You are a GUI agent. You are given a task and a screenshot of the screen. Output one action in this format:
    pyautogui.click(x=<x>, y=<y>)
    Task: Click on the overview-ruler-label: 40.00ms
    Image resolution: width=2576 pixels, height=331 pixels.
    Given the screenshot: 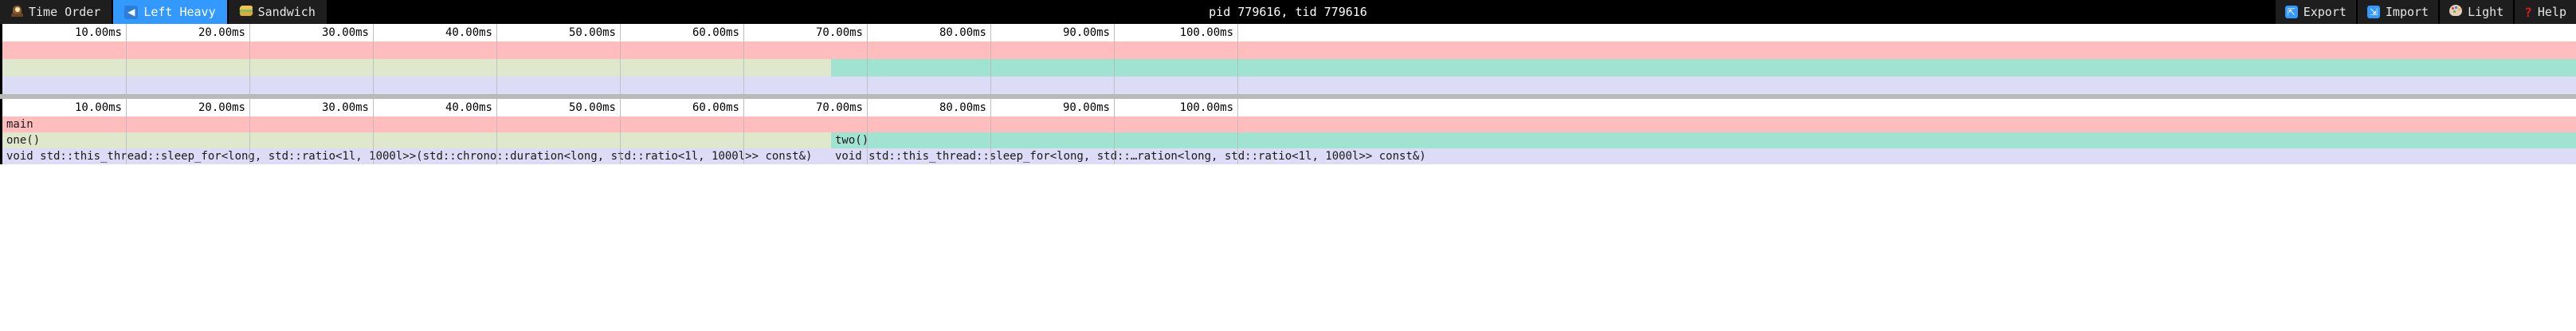 What is the action you would take?
    pyautogui.click(x=468, y=33)
    